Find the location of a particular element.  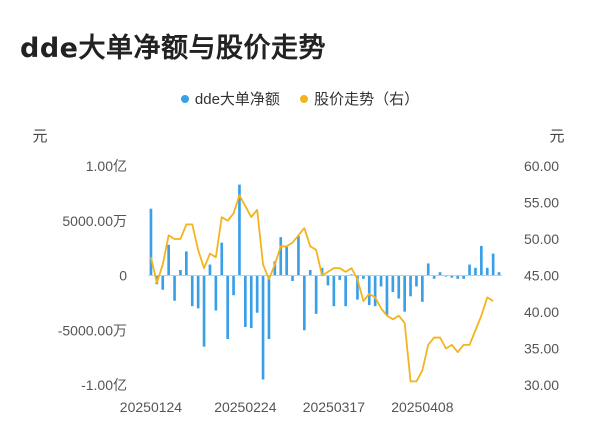

legend-dot-price-icon is located at coordinates (304, 98).